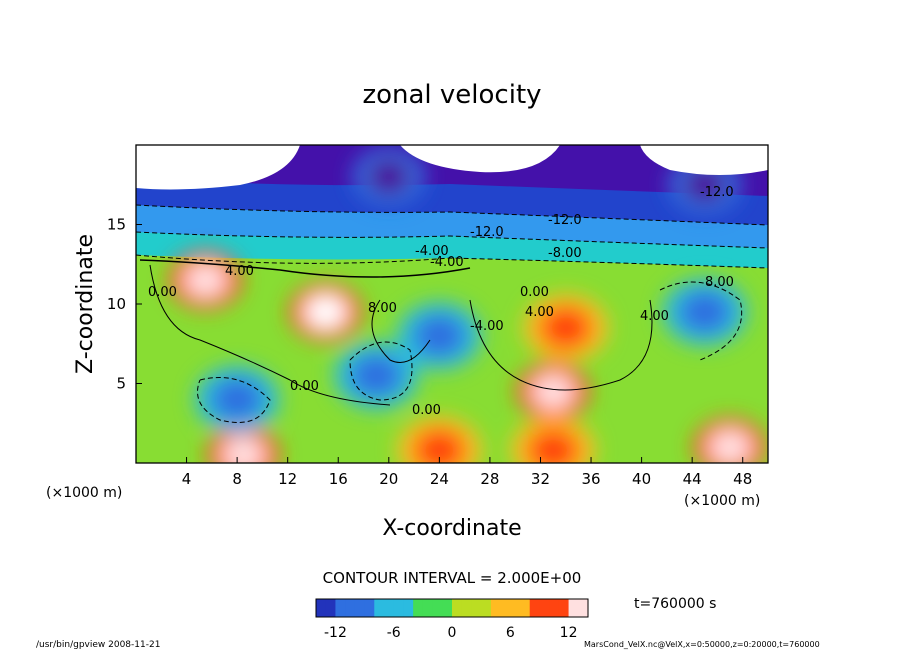 The width and height of the screenshot is (904, 654). I want to click on x-tick-label: 16, so click(338, 479).